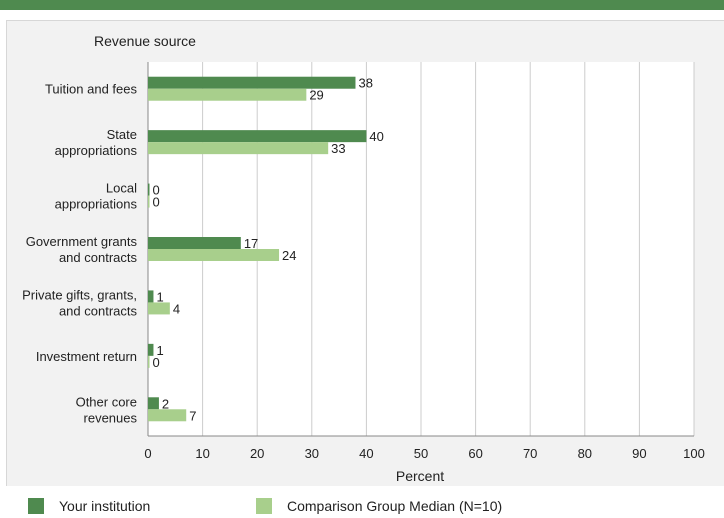 The height and width of the screenshot is (518, 724). Describe the element at coordinates (639, 453) in the screenshot. I see `x-tick-label: 90` at that location.